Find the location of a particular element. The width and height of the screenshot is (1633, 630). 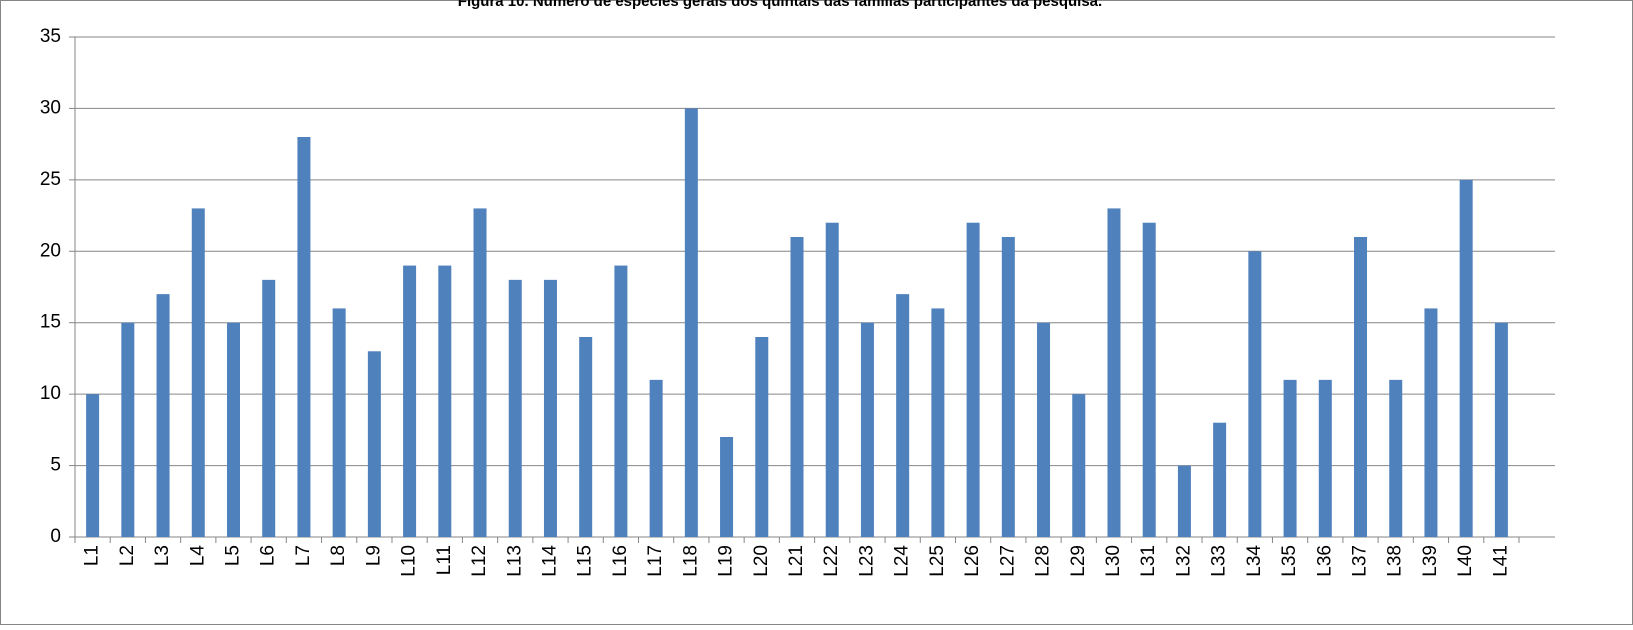

x-tick-label: L14 is located at coordinates (549, 561).